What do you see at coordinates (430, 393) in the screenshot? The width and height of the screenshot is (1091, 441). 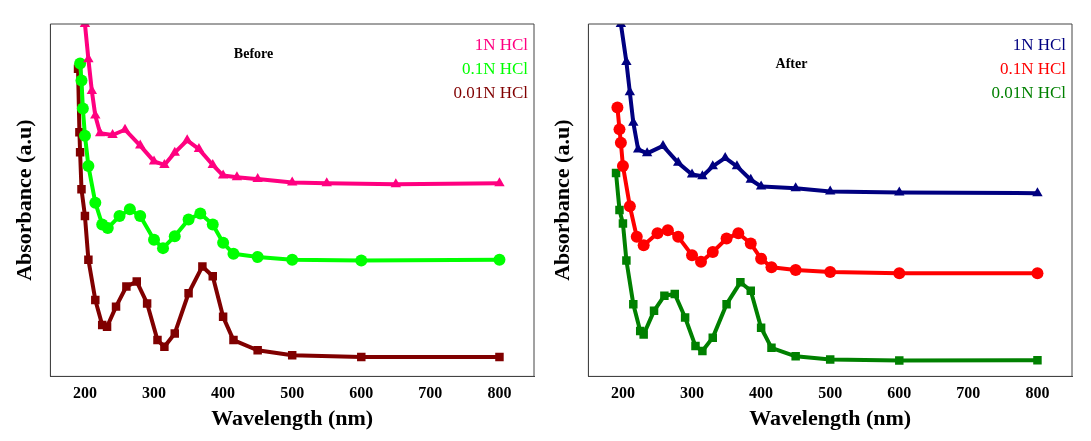 I see `x-tick-label: 700` at bounding box center [430, 393].